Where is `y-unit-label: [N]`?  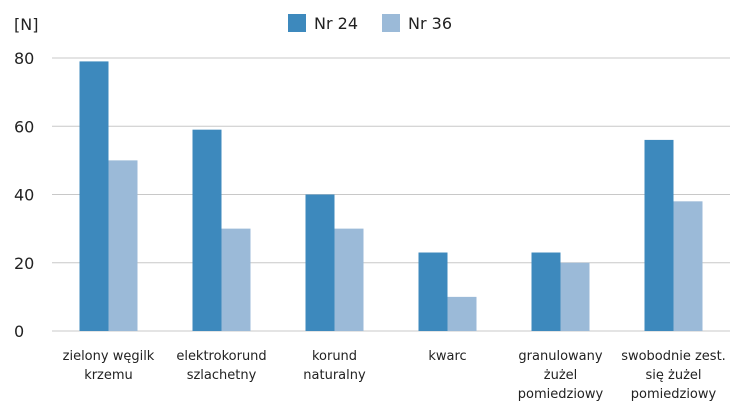
y-unit-label: [N] is located at coordinates (26, 24).